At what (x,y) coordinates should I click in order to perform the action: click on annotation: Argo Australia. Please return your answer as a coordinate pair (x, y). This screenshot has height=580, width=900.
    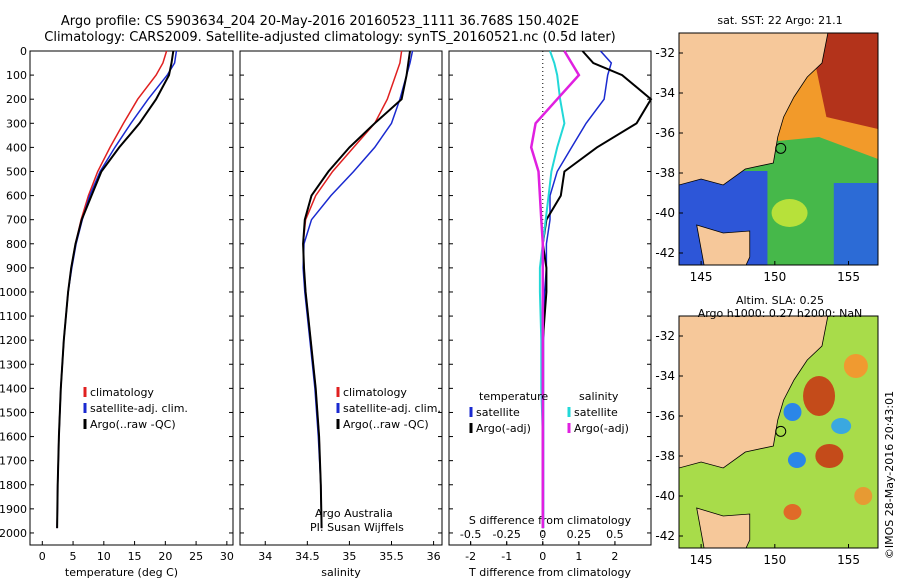
    Looking at the image, I should click on (354, 513).